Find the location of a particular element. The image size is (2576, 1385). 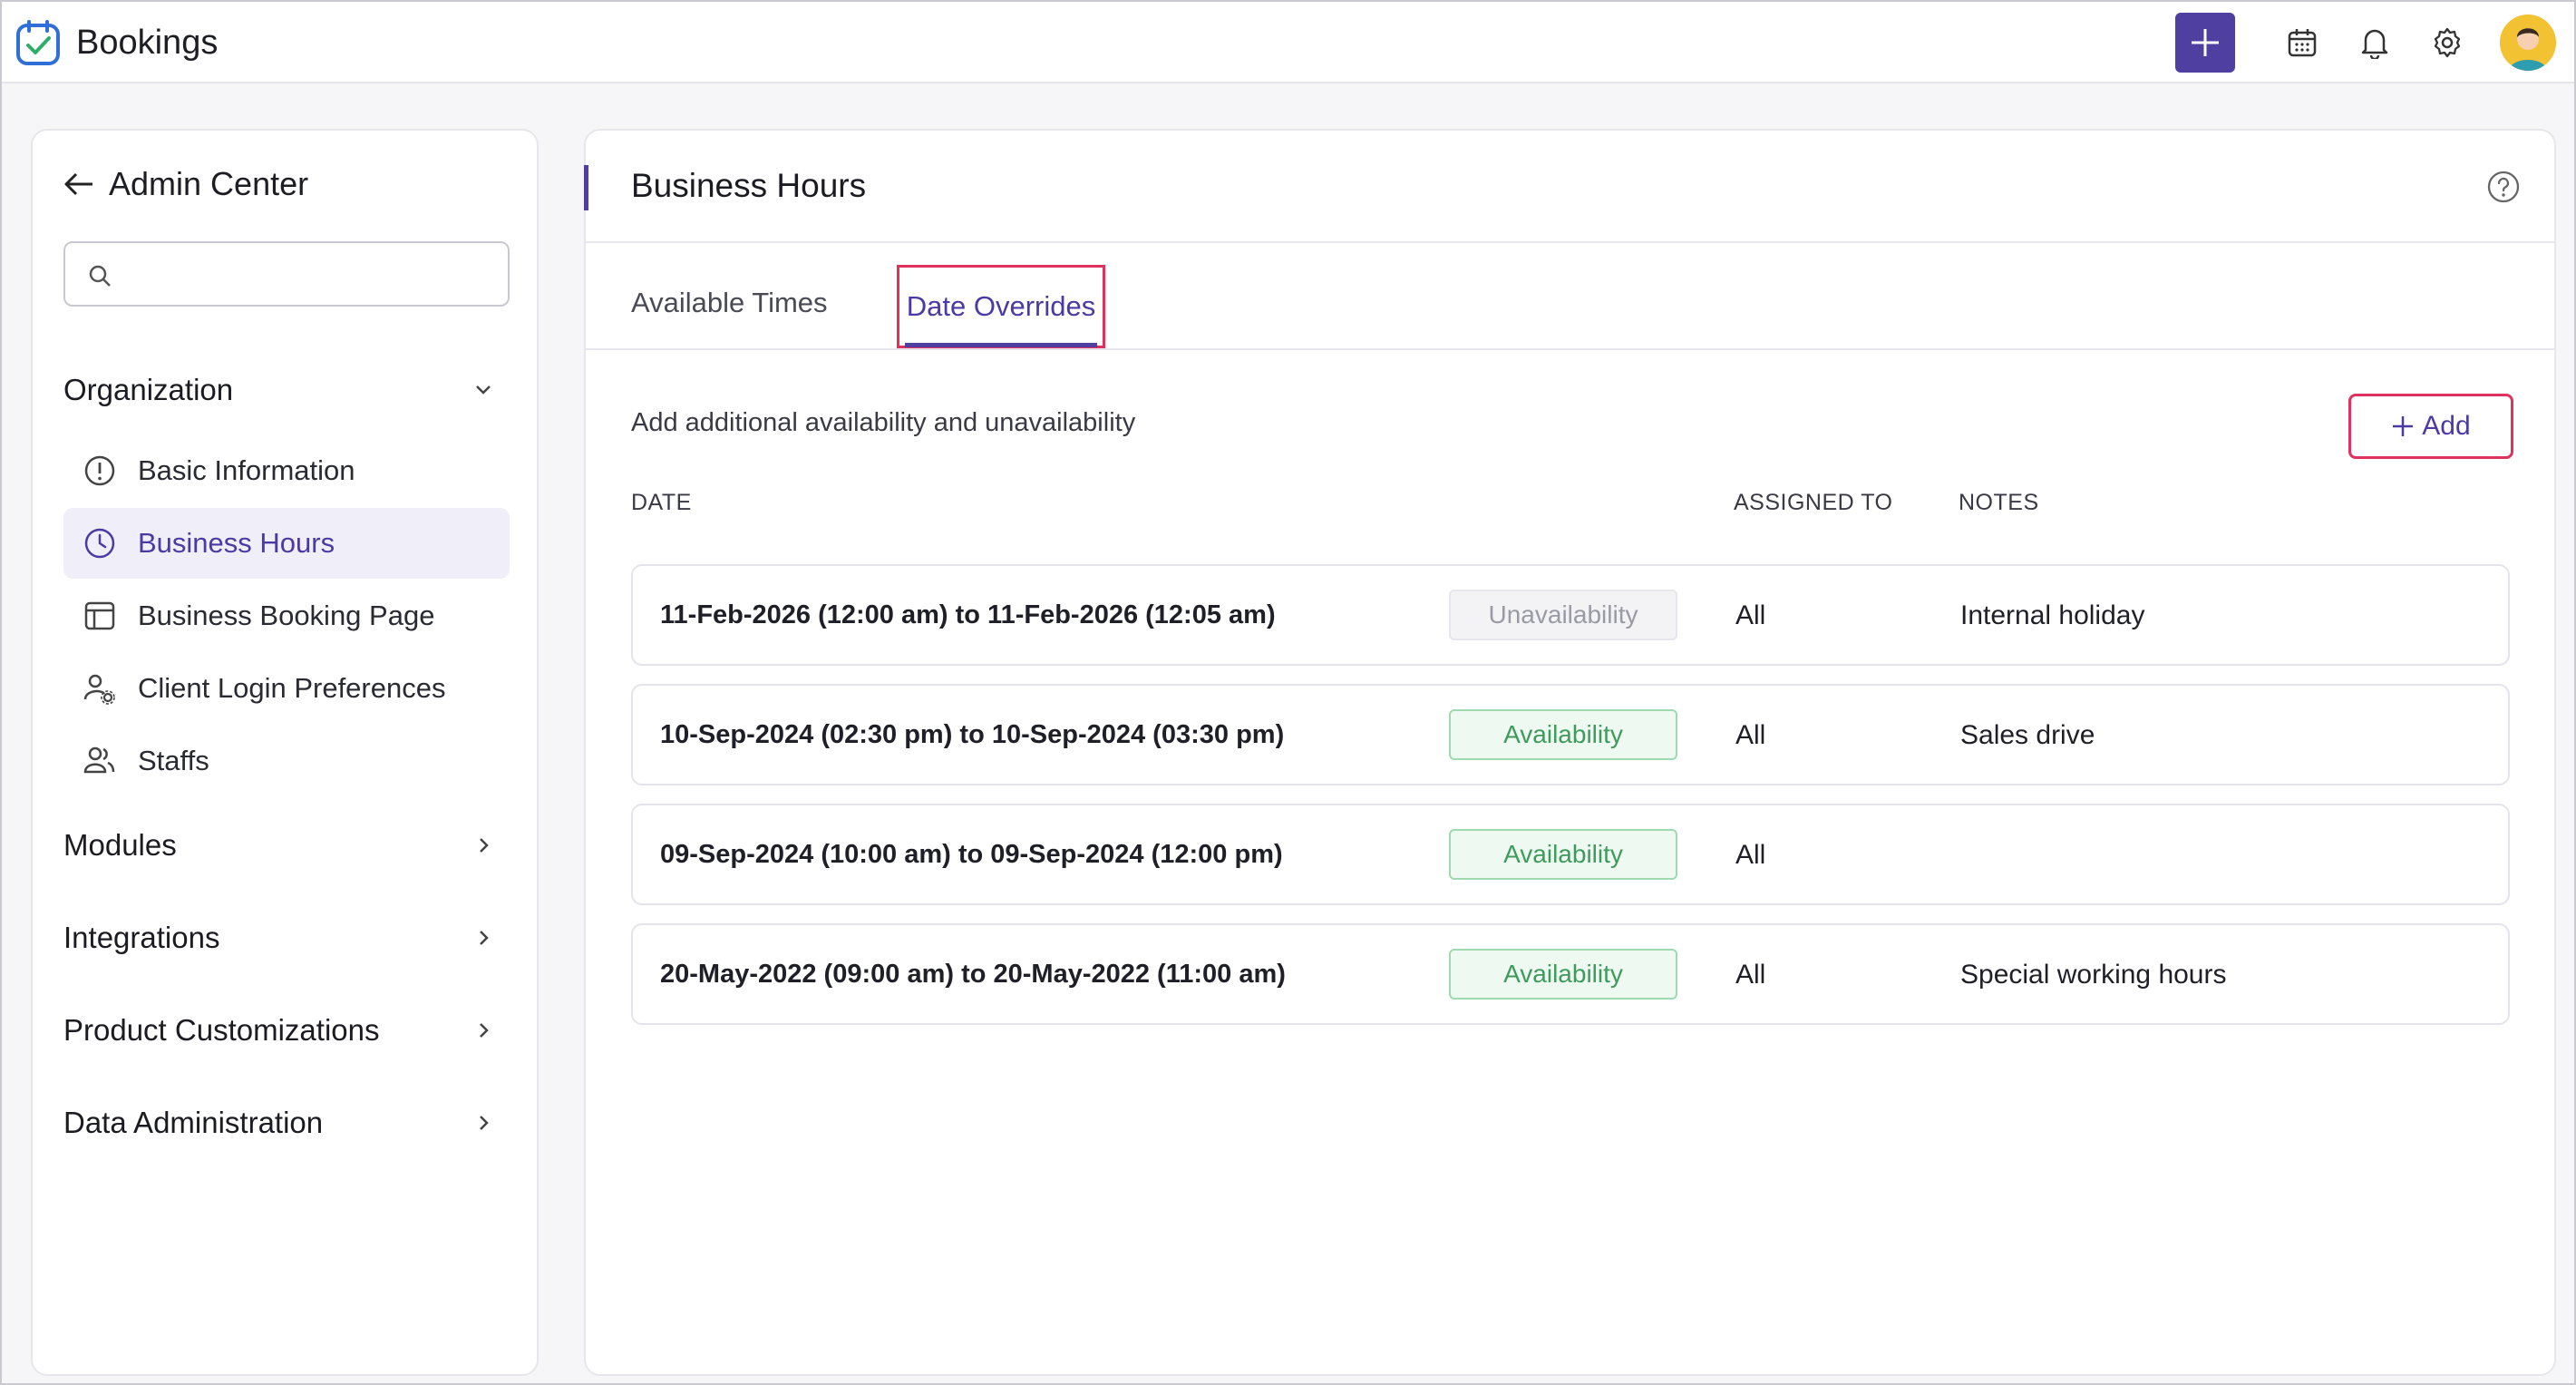

page-title: Business Hours is located at coordinates (749, 185).